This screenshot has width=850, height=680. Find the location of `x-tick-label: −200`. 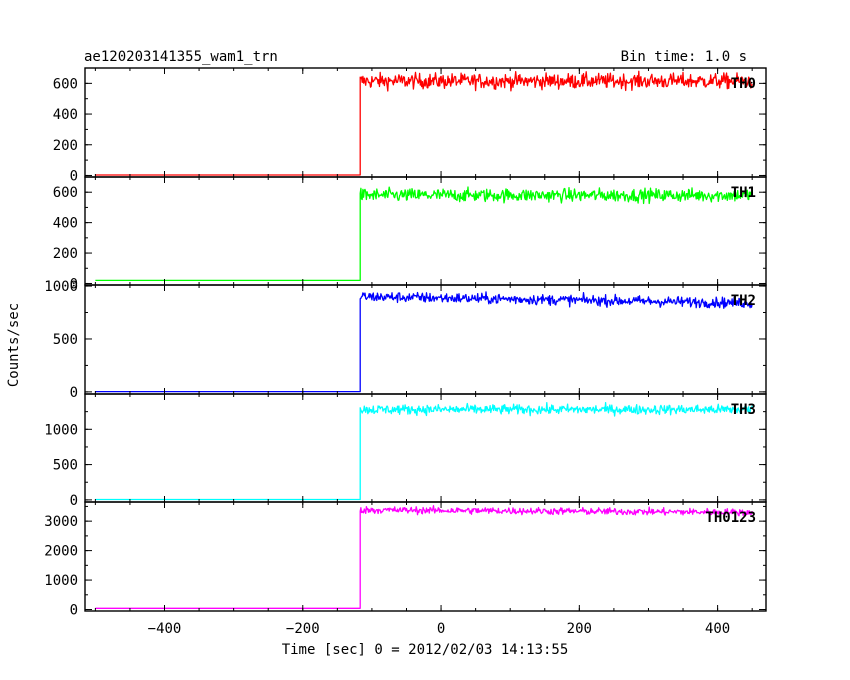

x-tick-label: −200 is located at coordinates (303, 629).